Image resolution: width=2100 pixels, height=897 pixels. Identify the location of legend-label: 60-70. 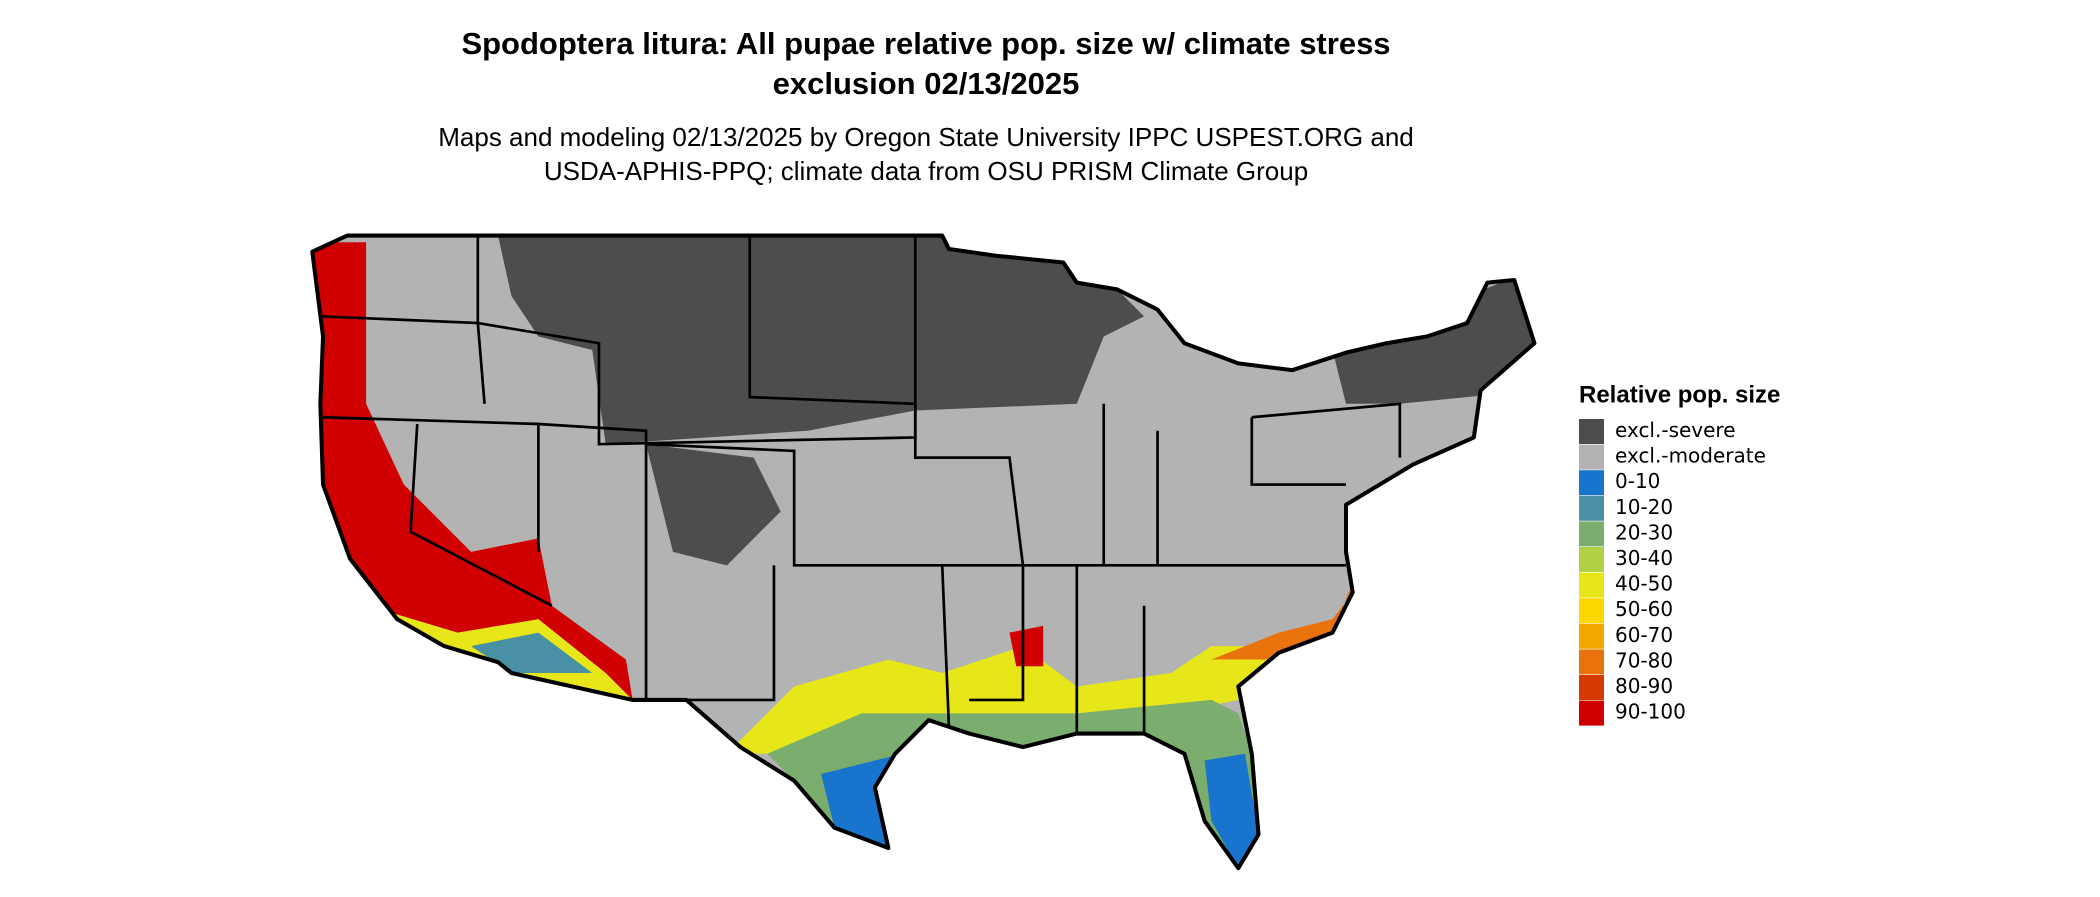
(1644, 635).